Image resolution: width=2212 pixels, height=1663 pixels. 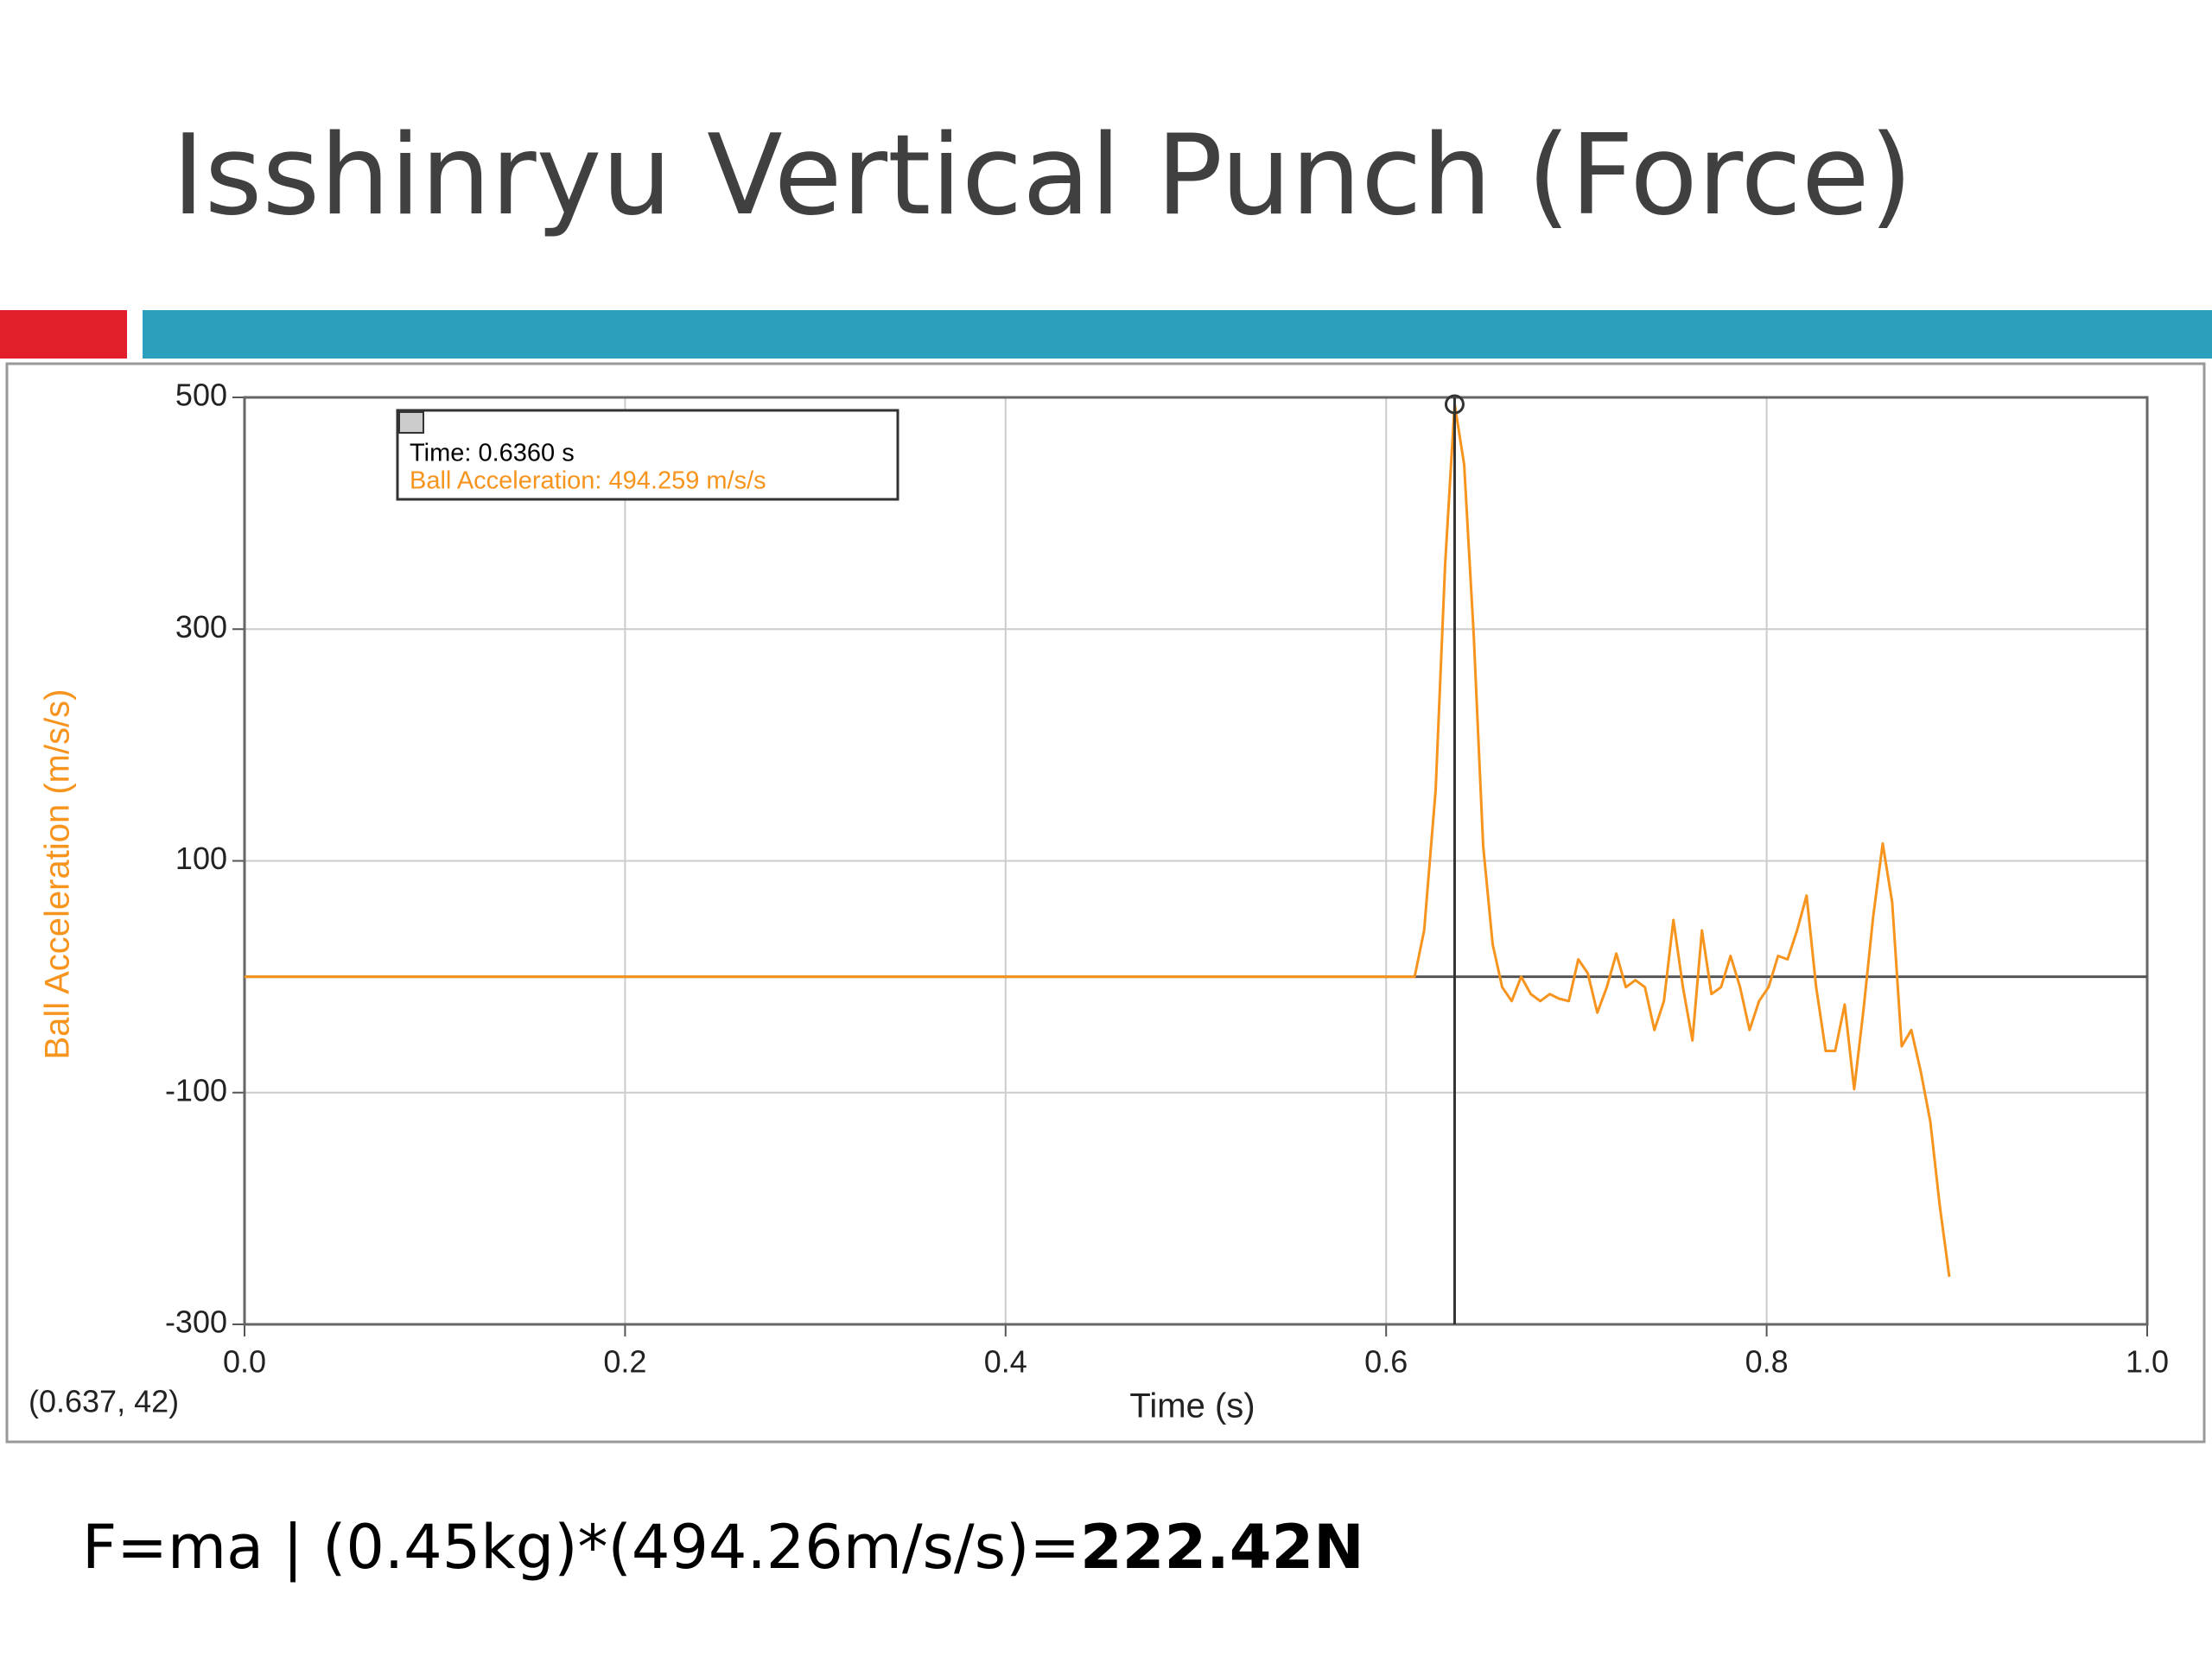 What do you see at coordinates (201, 396) in the screenshot?
I see `y-tick-label: 500` at bounding box center [201, 396].